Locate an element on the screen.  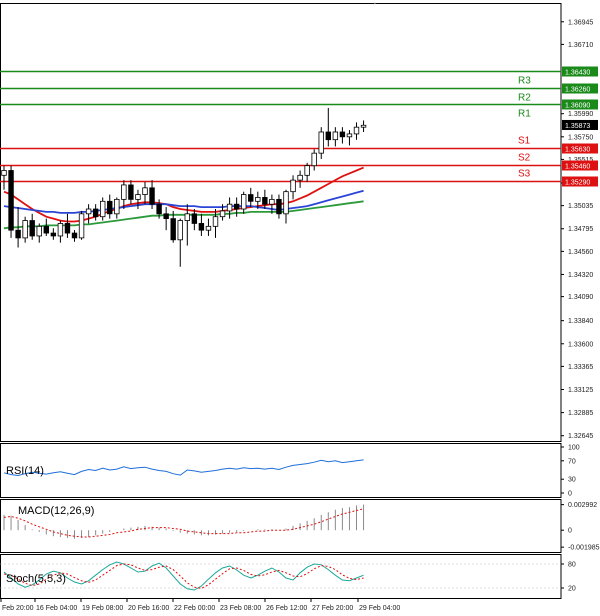
macd-tick-label: -0.001985 is located at coordinates (584, 548).